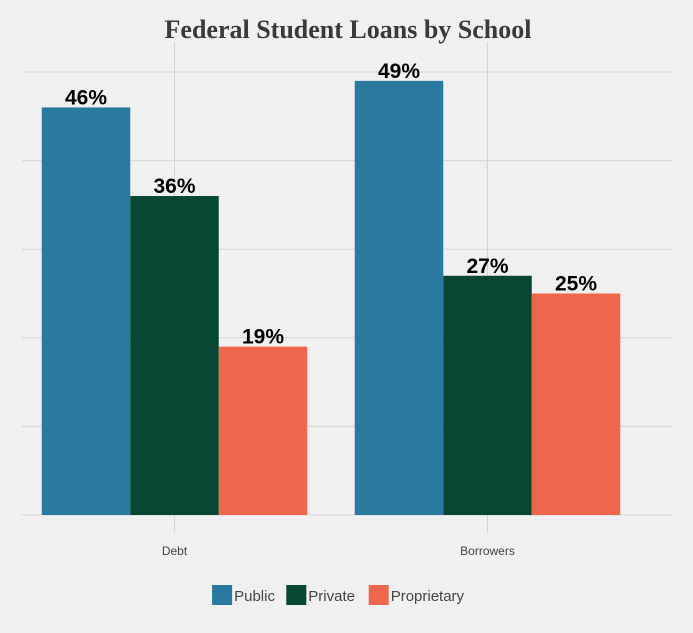 This screenshot has height=633, width=693. What do you see at coordinates (348, 29) in the screenshot?
I see `chart-title: Federal Student Loans by School` at bounding box center [348, 29].